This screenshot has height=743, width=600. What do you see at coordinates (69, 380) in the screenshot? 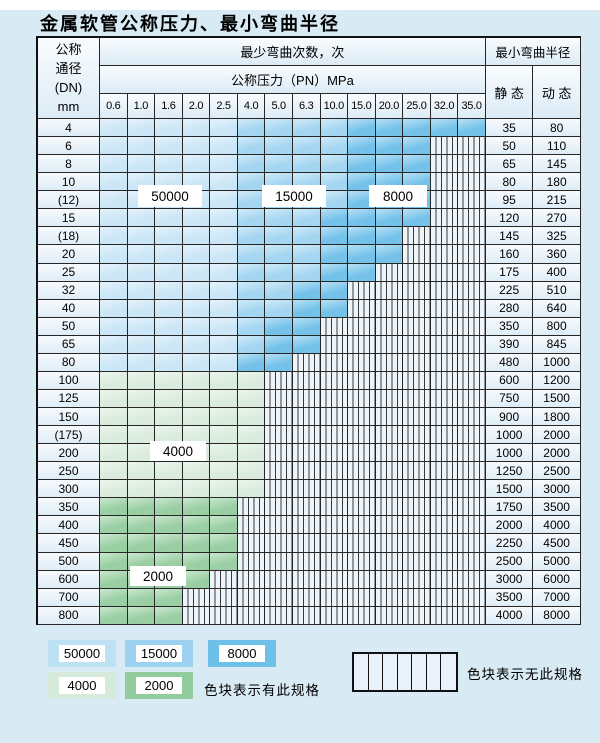
I see `dn-cell: 100` at bounding box center [69, 380].